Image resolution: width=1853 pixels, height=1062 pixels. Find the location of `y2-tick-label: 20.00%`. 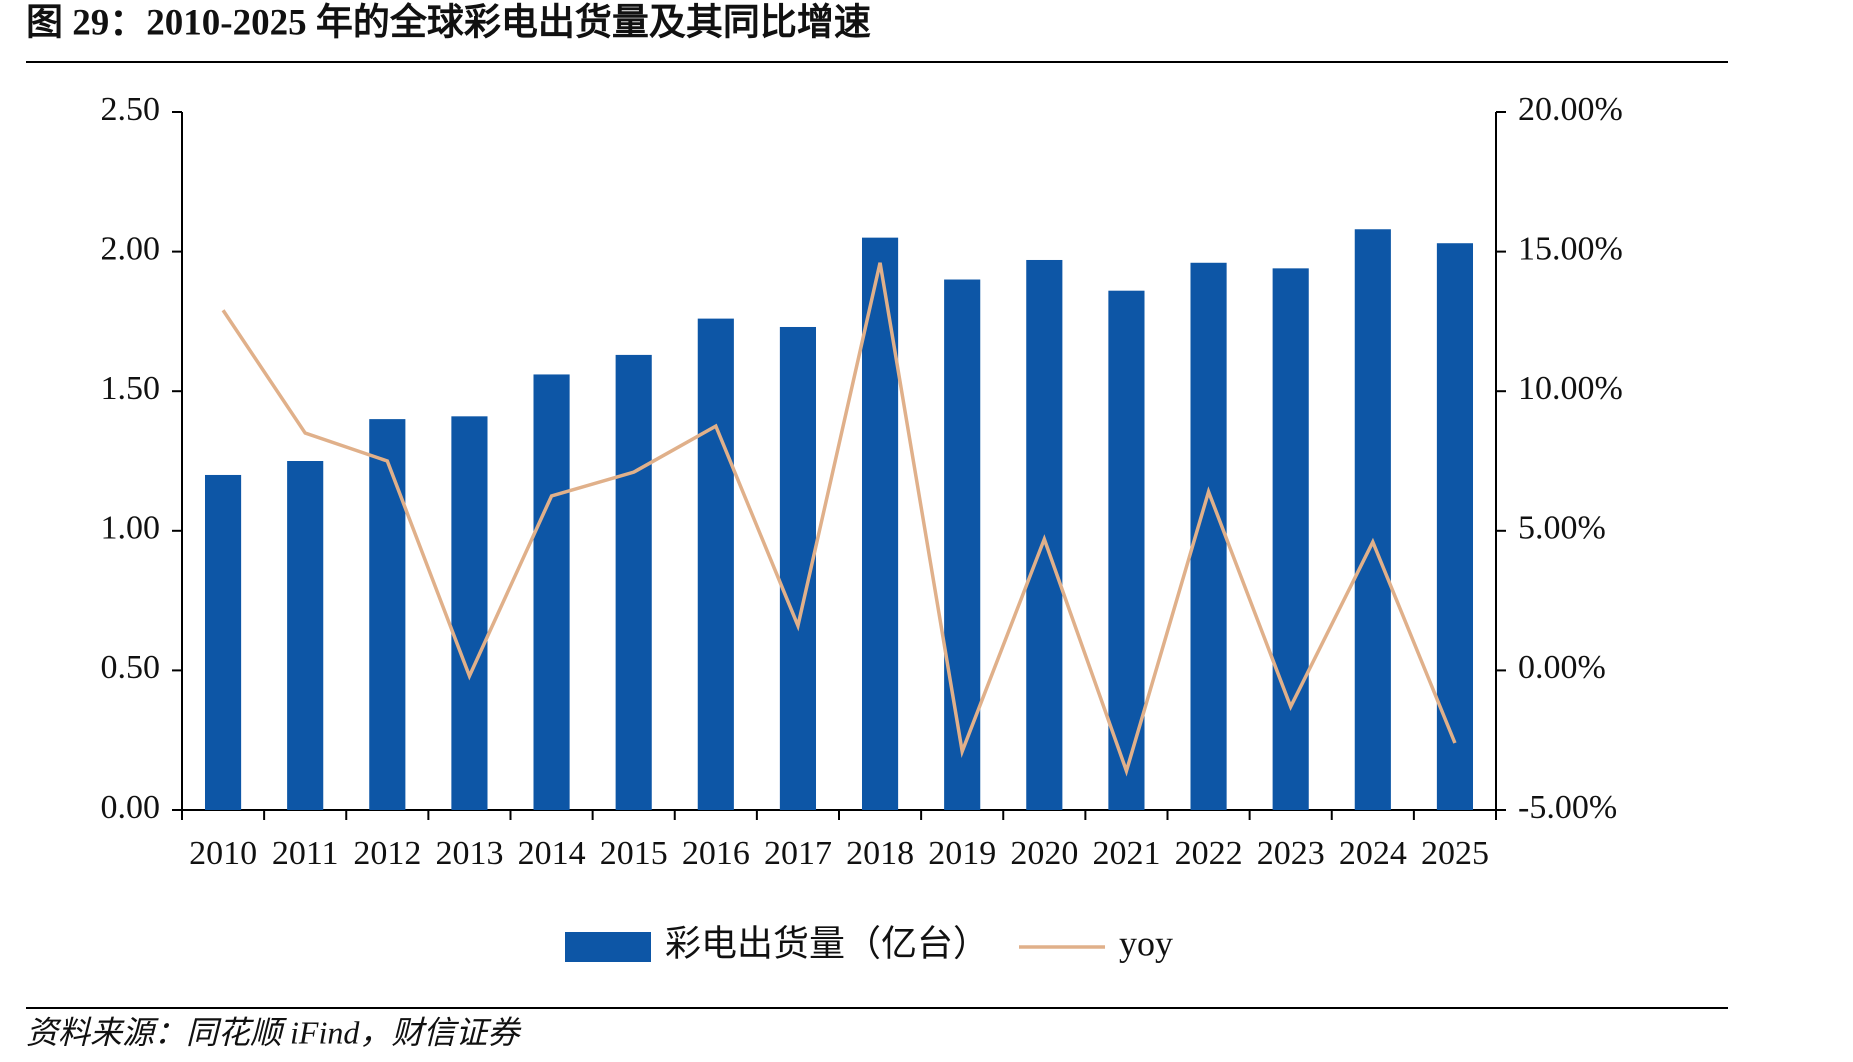

y2-tick-label: 20.00% is located at coordinates (1570, 109).